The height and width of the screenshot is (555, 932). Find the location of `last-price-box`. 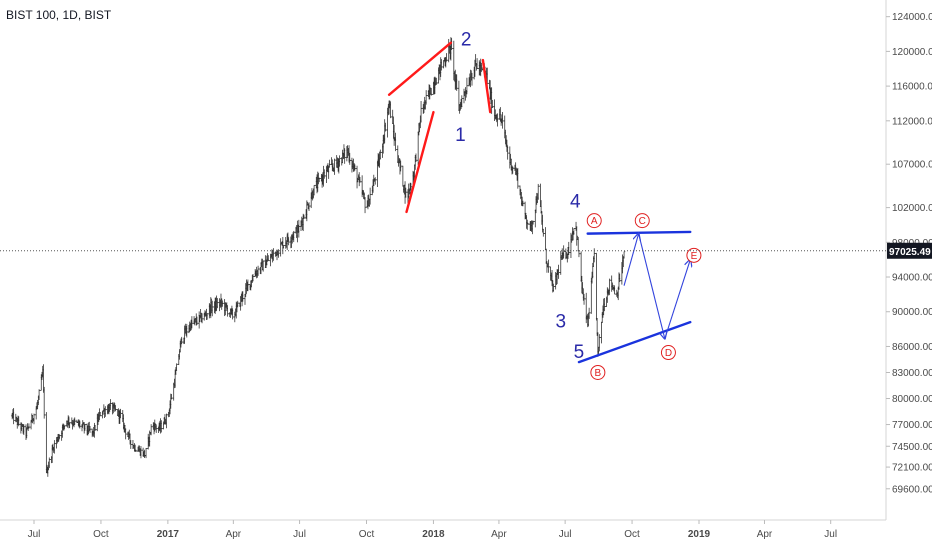

last-price-box is located at coordinates (909, 250).